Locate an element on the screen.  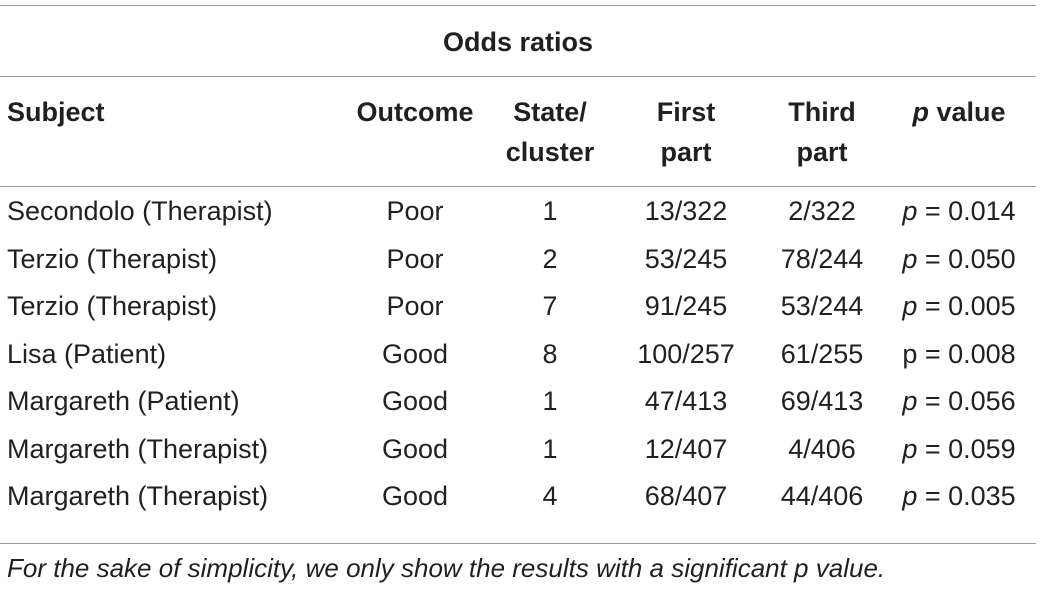
header-p-value: p value is located at coordinates (959, 112).